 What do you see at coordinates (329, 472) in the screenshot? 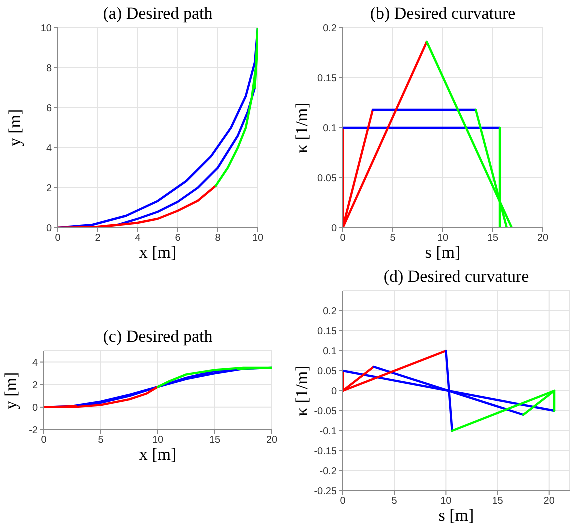
I see `y-tick-label: -0.2` at bounding box center [329, 472].